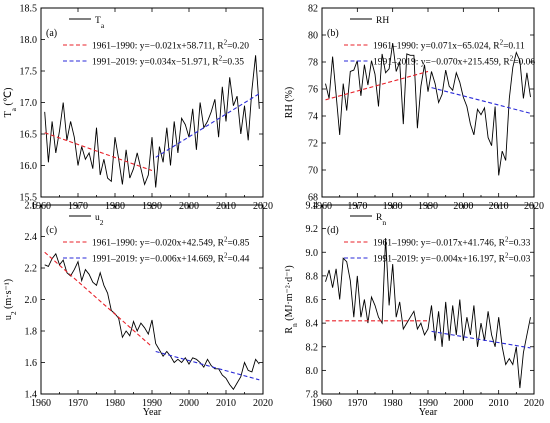 This screenshot has width=550, height=423. What do you see at coordinates (29, 198) in the screenshot?
I see `y-tick-label: 15.5` at bounding box center [29, 198].